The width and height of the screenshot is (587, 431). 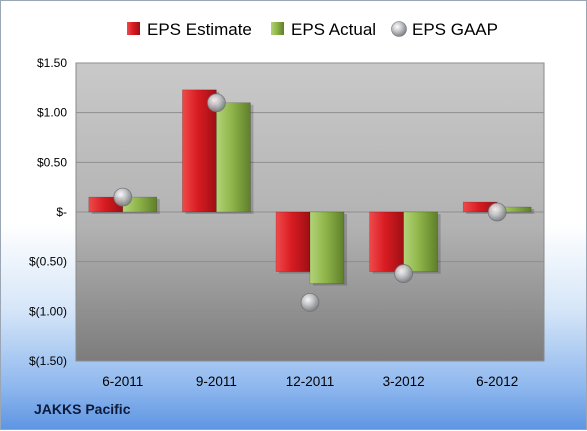 I want to click on y-axis: $1.50 $1.00 $0.50 $- $(0.50) $(1.00) $(1.50), so click(x=48, y=212).